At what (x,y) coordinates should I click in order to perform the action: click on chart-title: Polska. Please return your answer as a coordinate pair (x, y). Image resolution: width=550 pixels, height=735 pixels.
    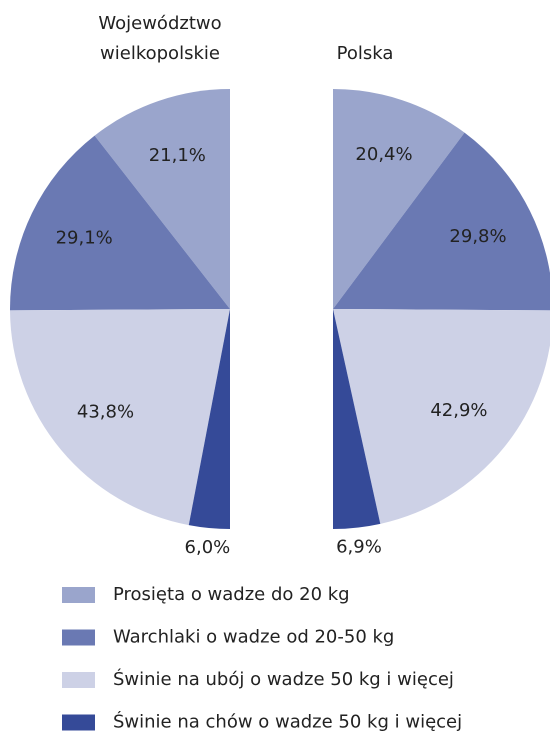
    Looking at the image, I should click on (365, 53).